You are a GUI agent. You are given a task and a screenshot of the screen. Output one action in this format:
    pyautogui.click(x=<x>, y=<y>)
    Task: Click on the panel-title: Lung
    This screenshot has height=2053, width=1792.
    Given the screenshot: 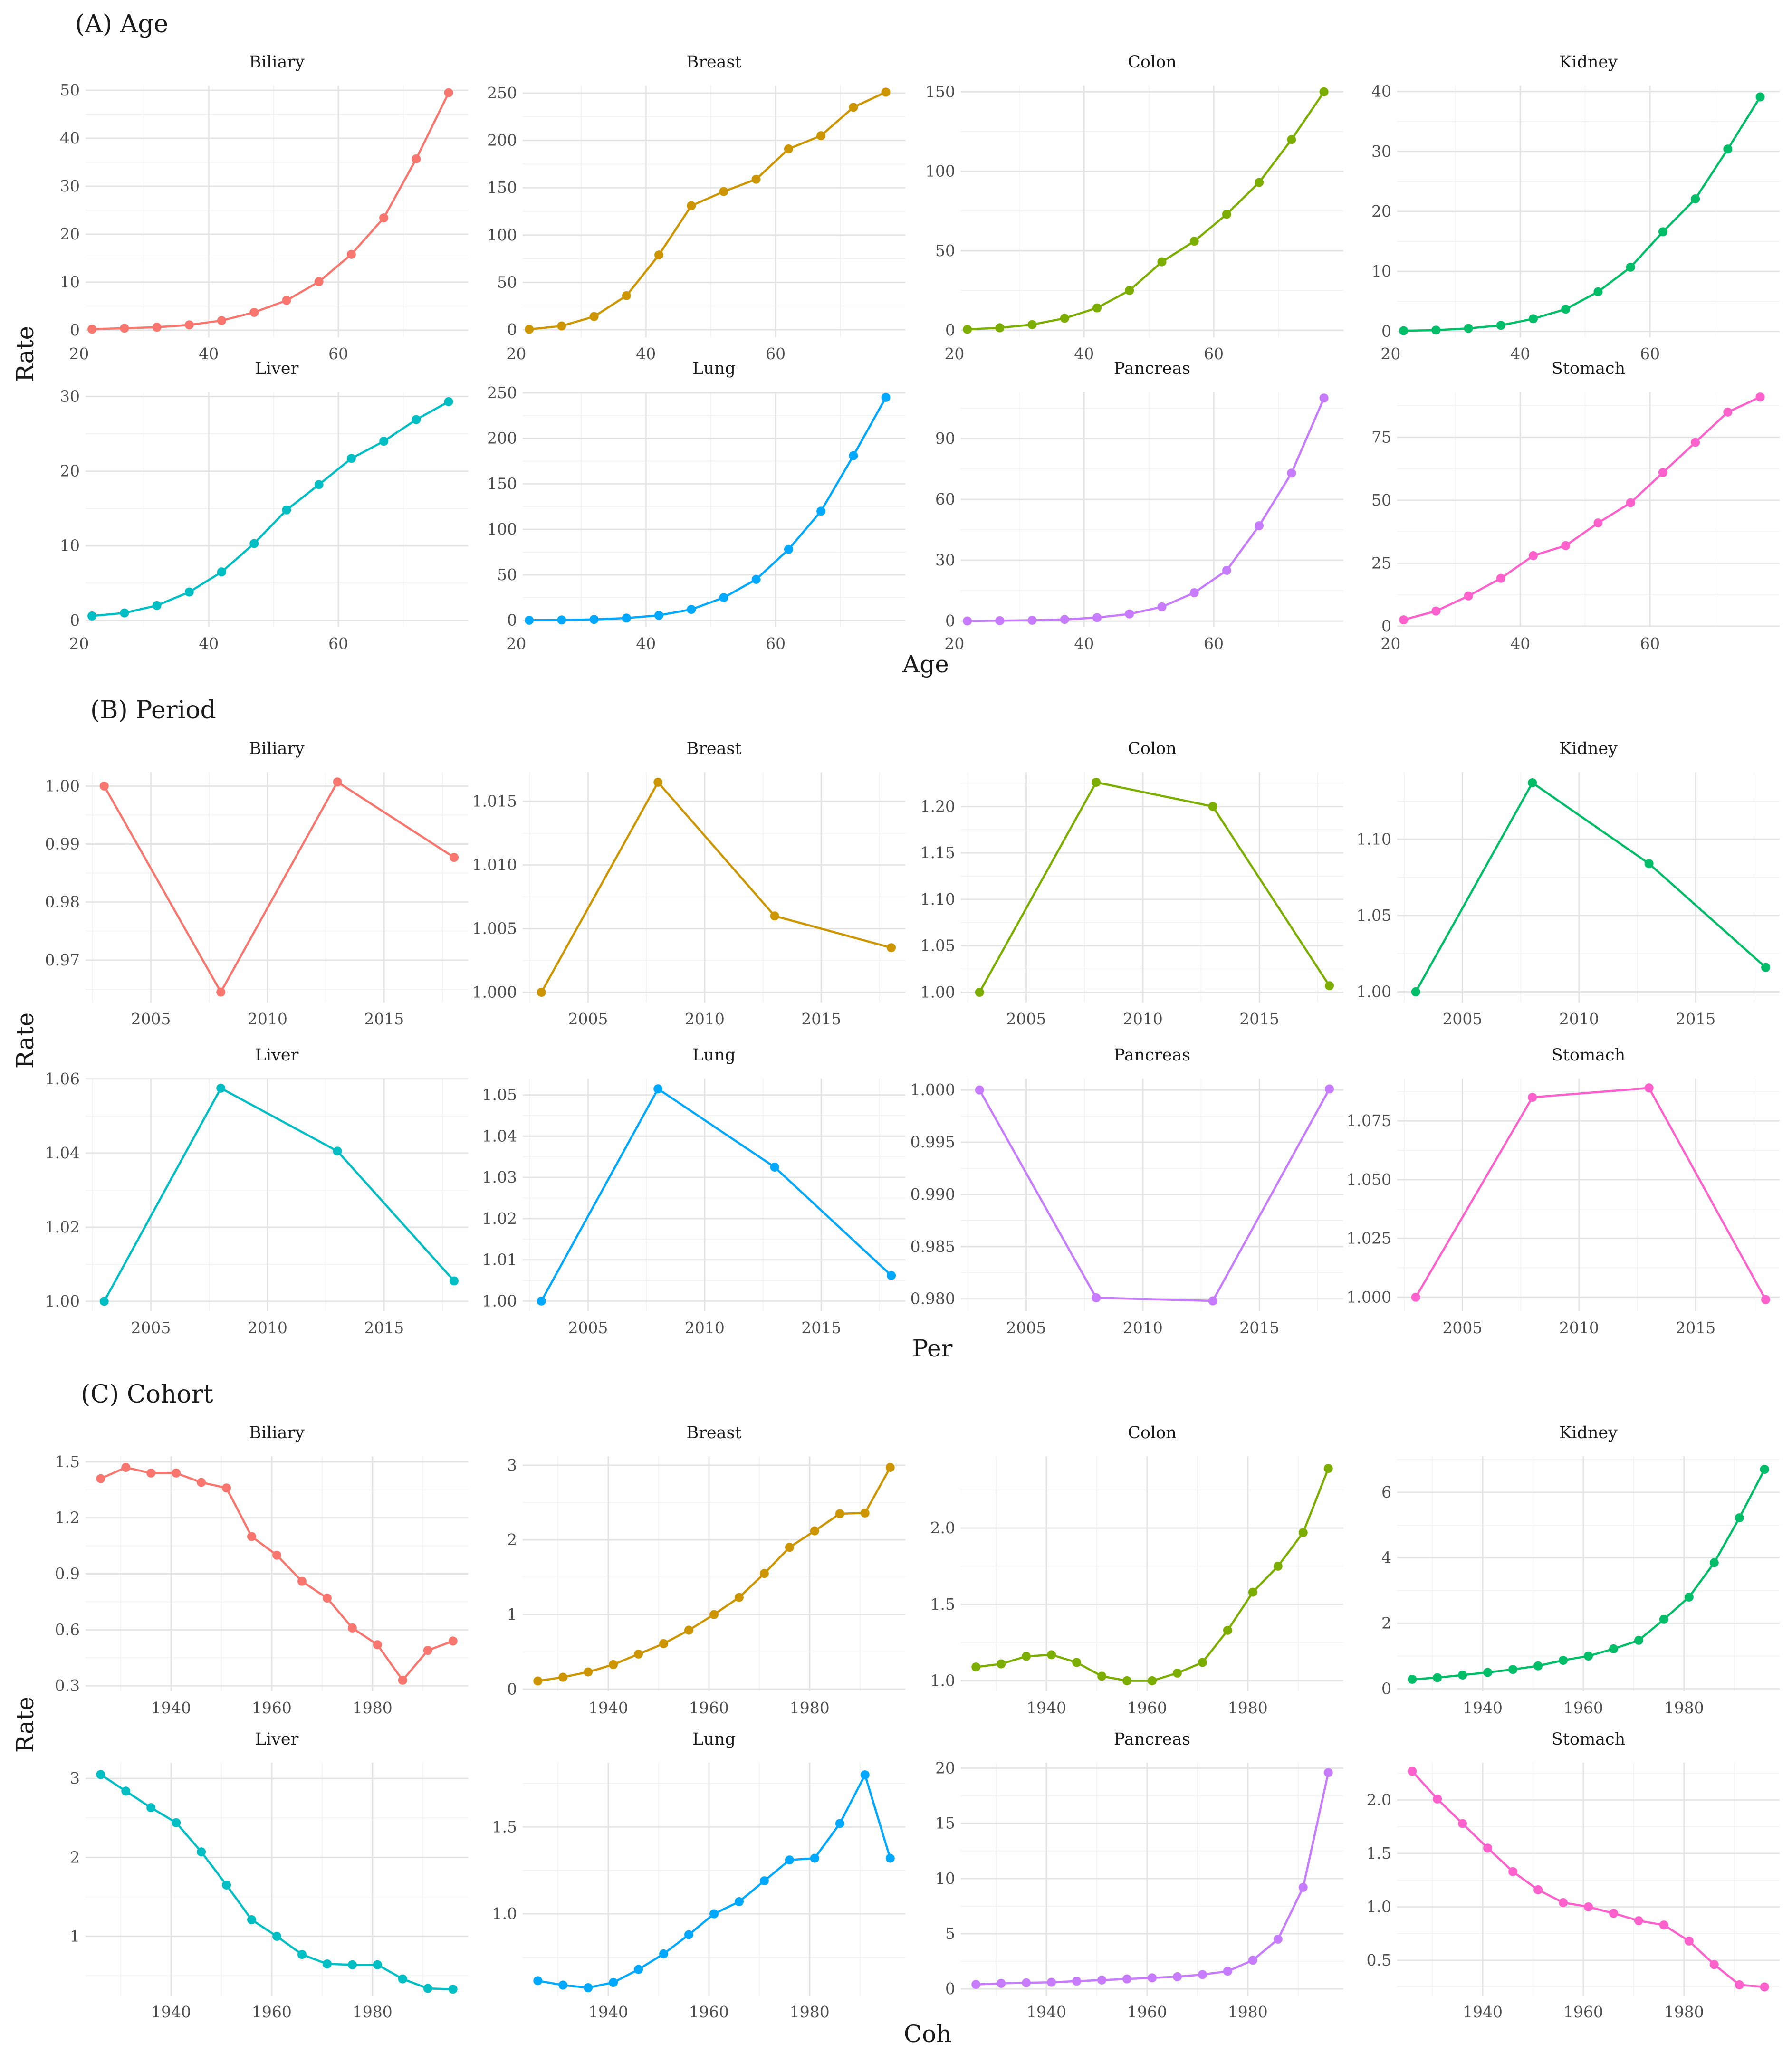 What is the action you would take?
    pyautogui.click(x=714, y=1739)
    